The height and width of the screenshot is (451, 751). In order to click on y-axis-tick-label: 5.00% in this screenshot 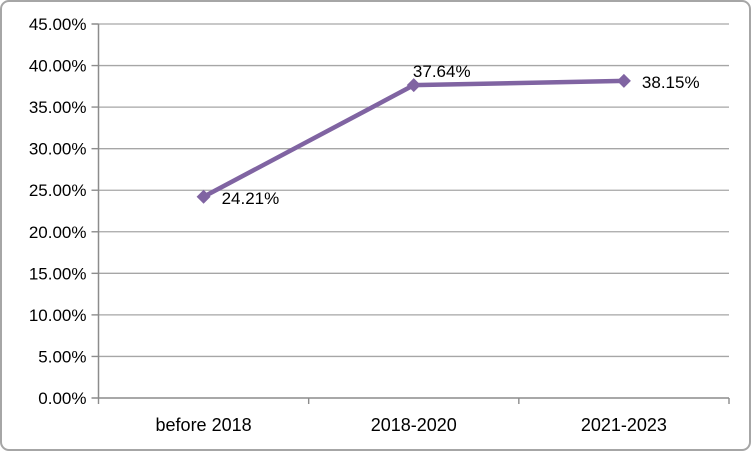, I will do `click(62, 356)`.